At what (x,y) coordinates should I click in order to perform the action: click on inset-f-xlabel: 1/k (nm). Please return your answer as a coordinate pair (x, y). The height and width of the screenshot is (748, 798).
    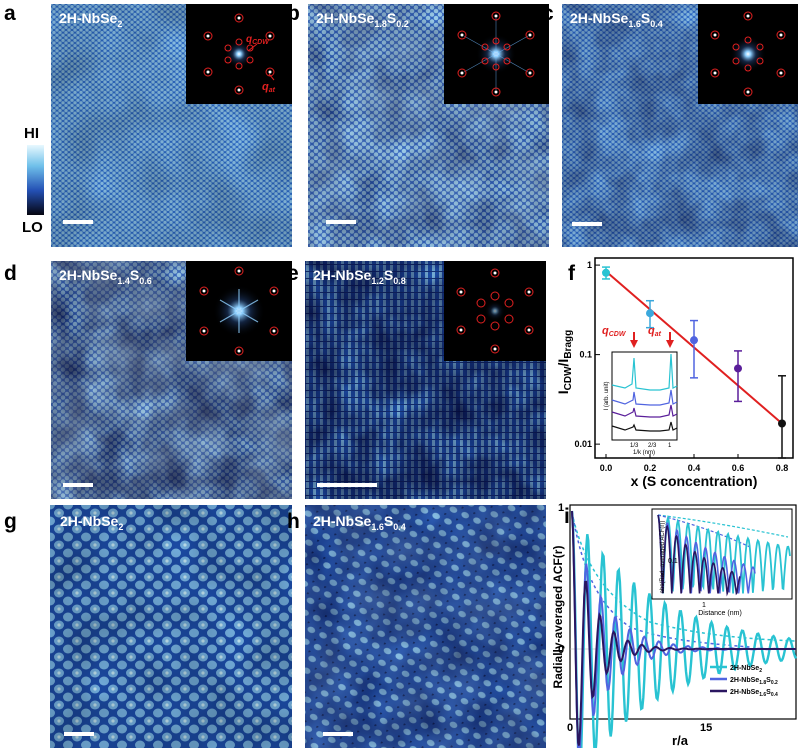
    Looking at the image, I should click on (644, 453).